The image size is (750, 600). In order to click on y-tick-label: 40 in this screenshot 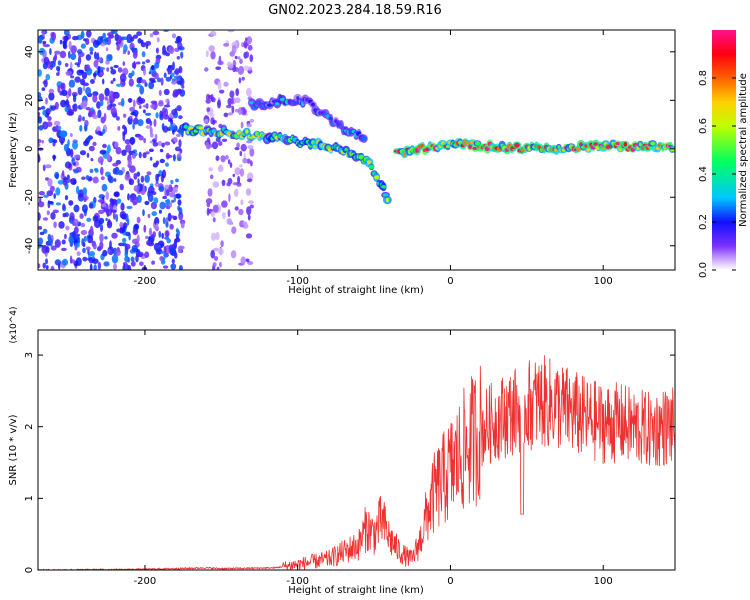, I will do `click(29, 51)`.